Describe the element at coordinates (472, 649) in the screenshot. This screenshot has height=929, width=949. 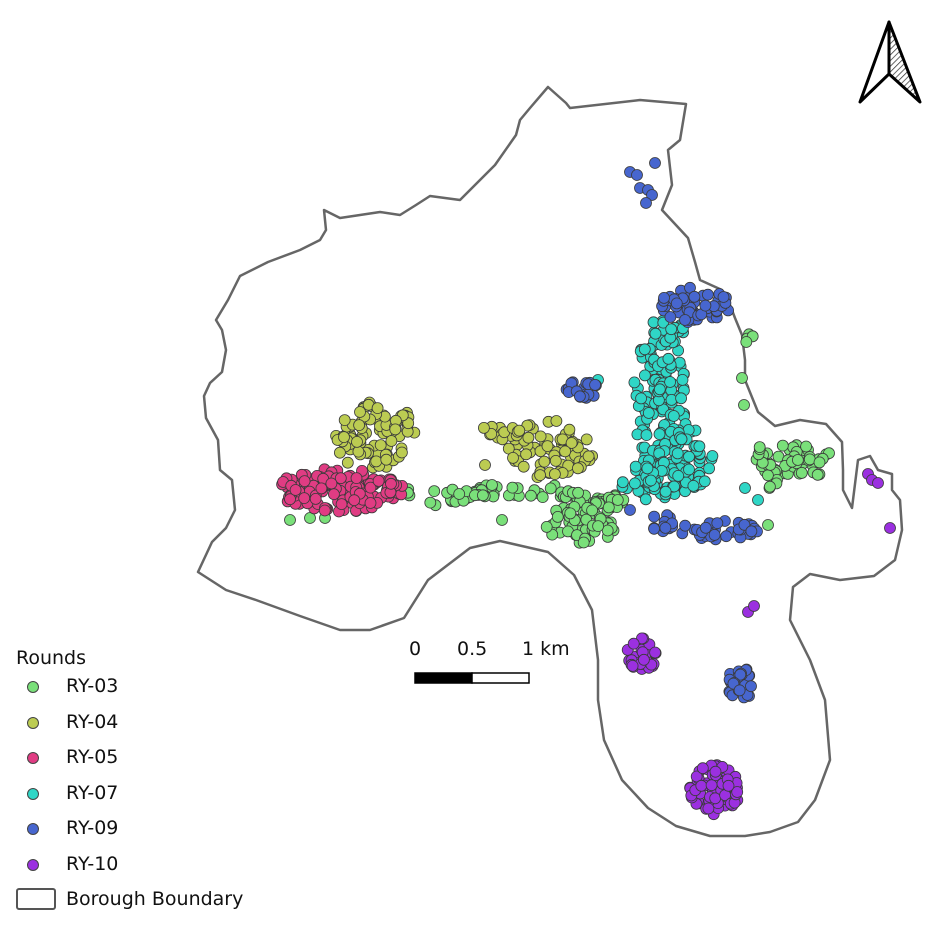
I see `scale-label-half: 0.5` at that location.